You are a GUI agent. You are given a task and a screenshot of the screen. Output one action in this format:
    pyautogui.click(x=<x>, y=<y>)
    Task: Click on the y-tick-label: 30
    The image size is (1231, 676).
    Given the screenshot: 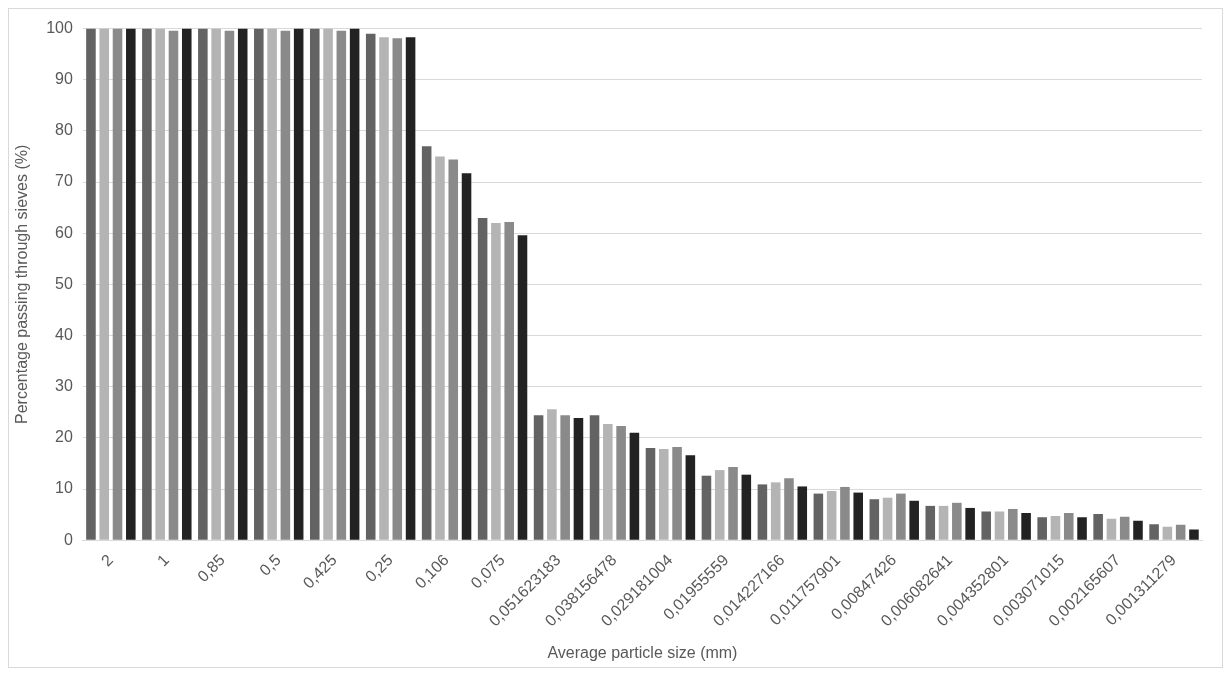 What is the action you would take?
    pyautogui.click(x=64, y=386)
    